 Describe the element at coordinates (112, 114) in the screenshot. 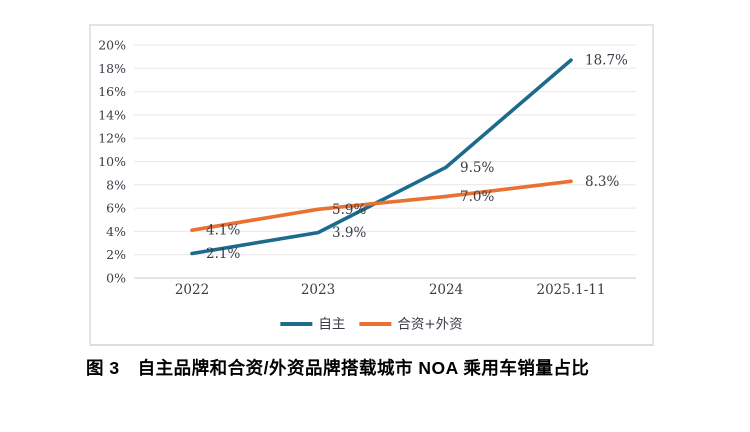

I see `y-tick-label: 14%` at that location.